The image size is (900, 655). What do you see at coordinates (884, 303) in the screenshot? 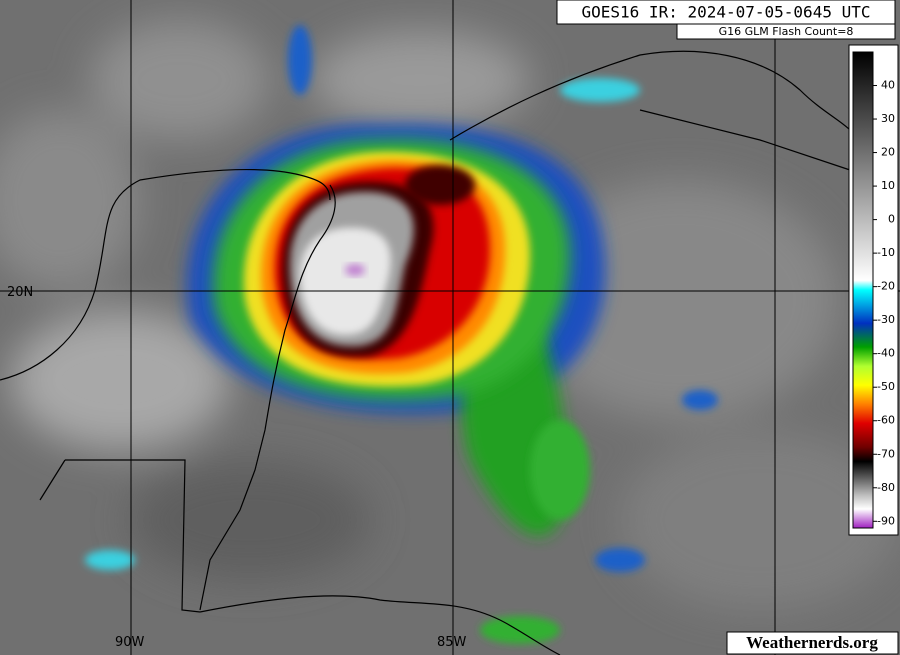
I see `colorbar-ticks: 40 30 20 10 0 -10 -20 -30 -40 -50 -60 -70 -80 -90` at bounding box center [884, 303].